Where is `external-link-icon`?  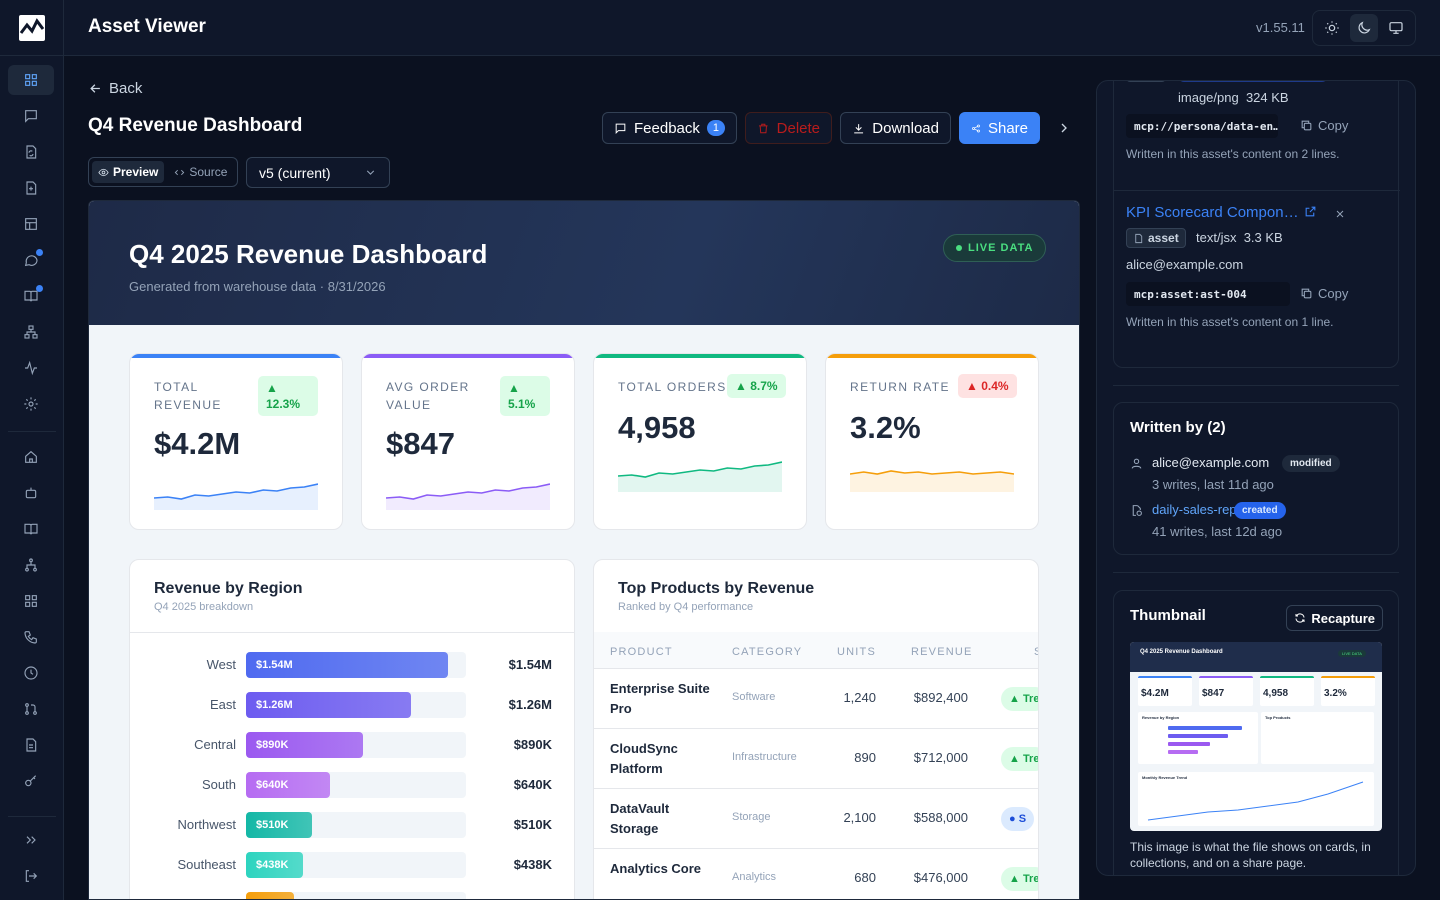
external-link-icon is located at coordinates (1310, 211).